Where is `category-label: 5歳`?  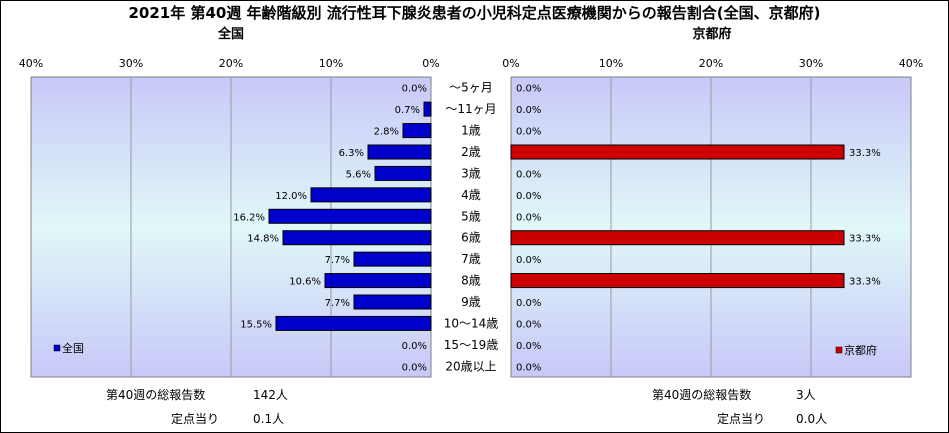 category-label: 5歳 is located at coordinates (471, 216).